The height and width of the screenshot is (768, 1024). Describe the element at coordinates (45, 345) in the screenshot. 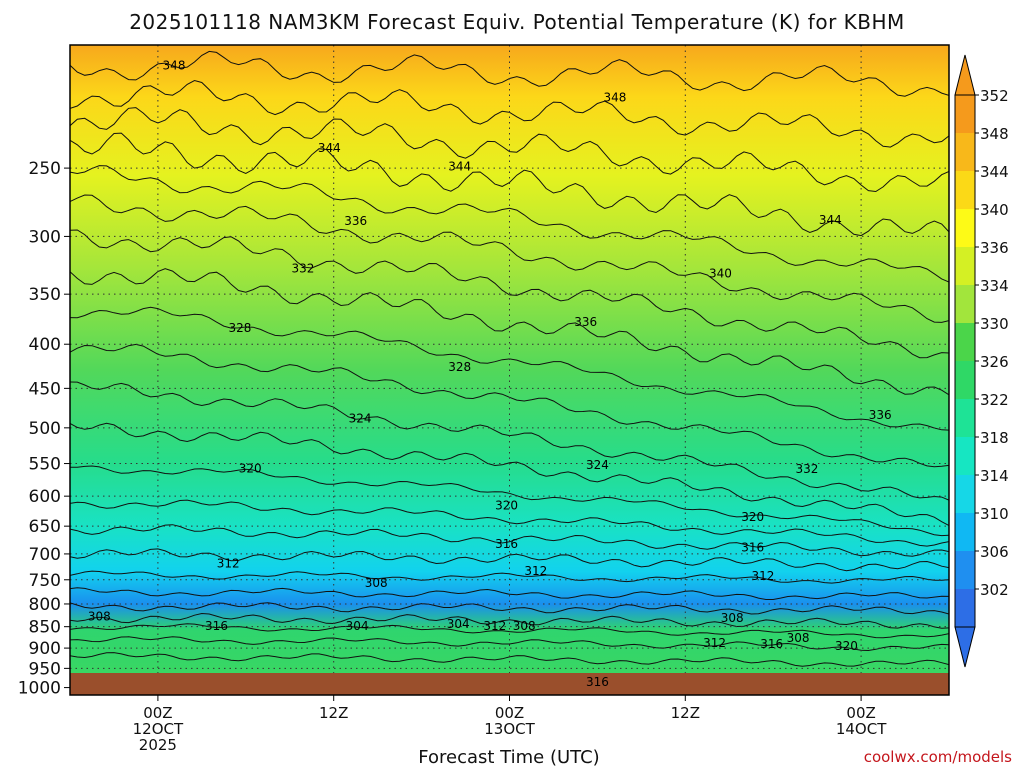

I see `y-tick-label: 400` at that location.